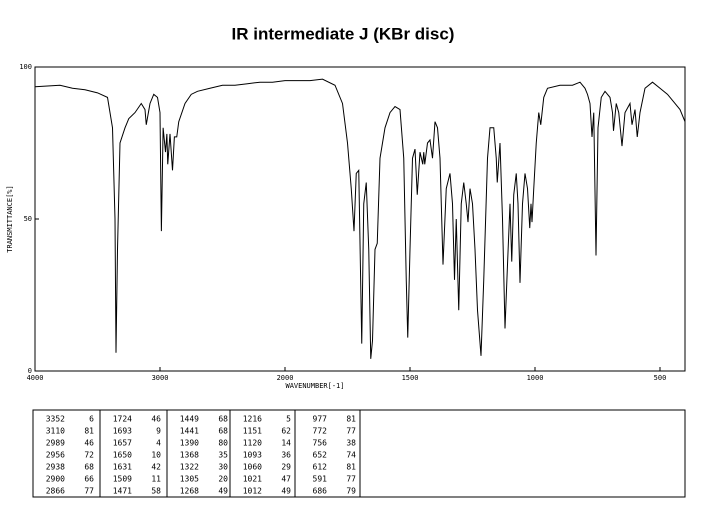  Describe the element at coordinates (25, 67) in the screenshot. I see `y-tick-label: 100` at that location.